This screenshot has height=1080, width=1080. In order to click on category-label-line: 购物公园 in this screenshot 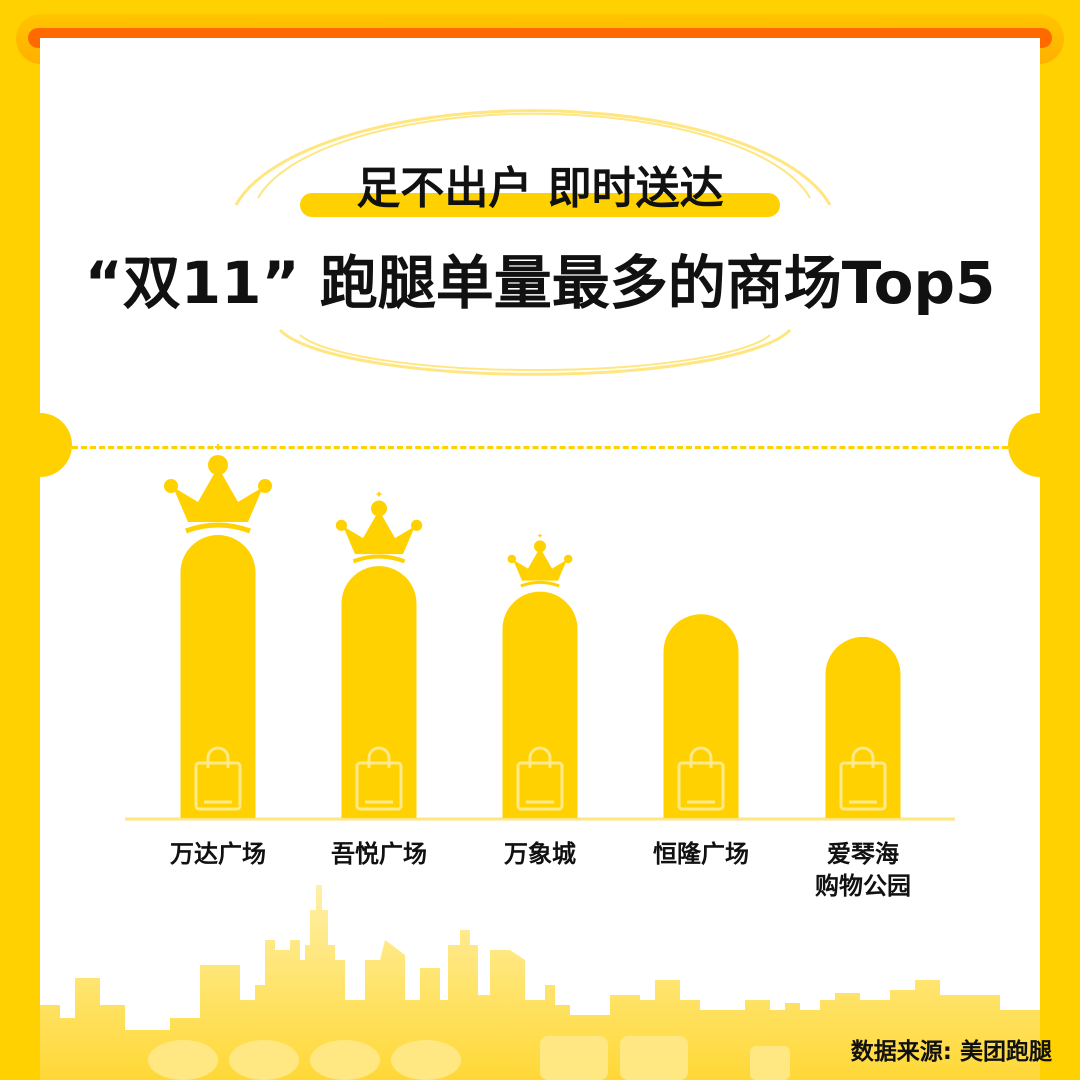, I will do `click(863, 886)`.